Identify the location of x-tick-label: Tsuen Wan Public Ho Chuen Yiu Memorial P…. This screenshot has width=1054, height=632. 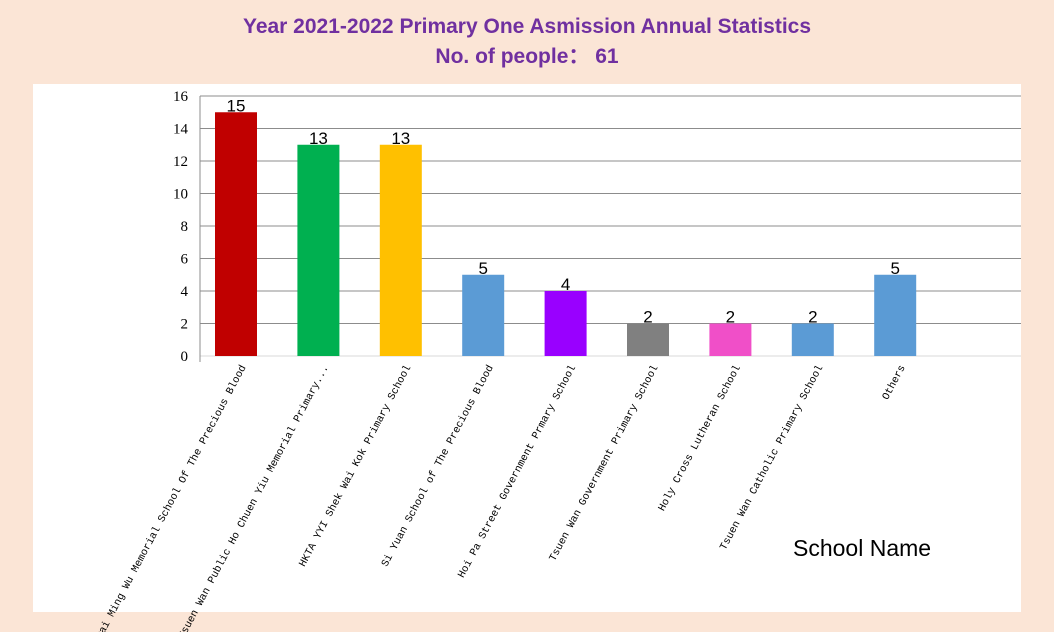
(254, 497).